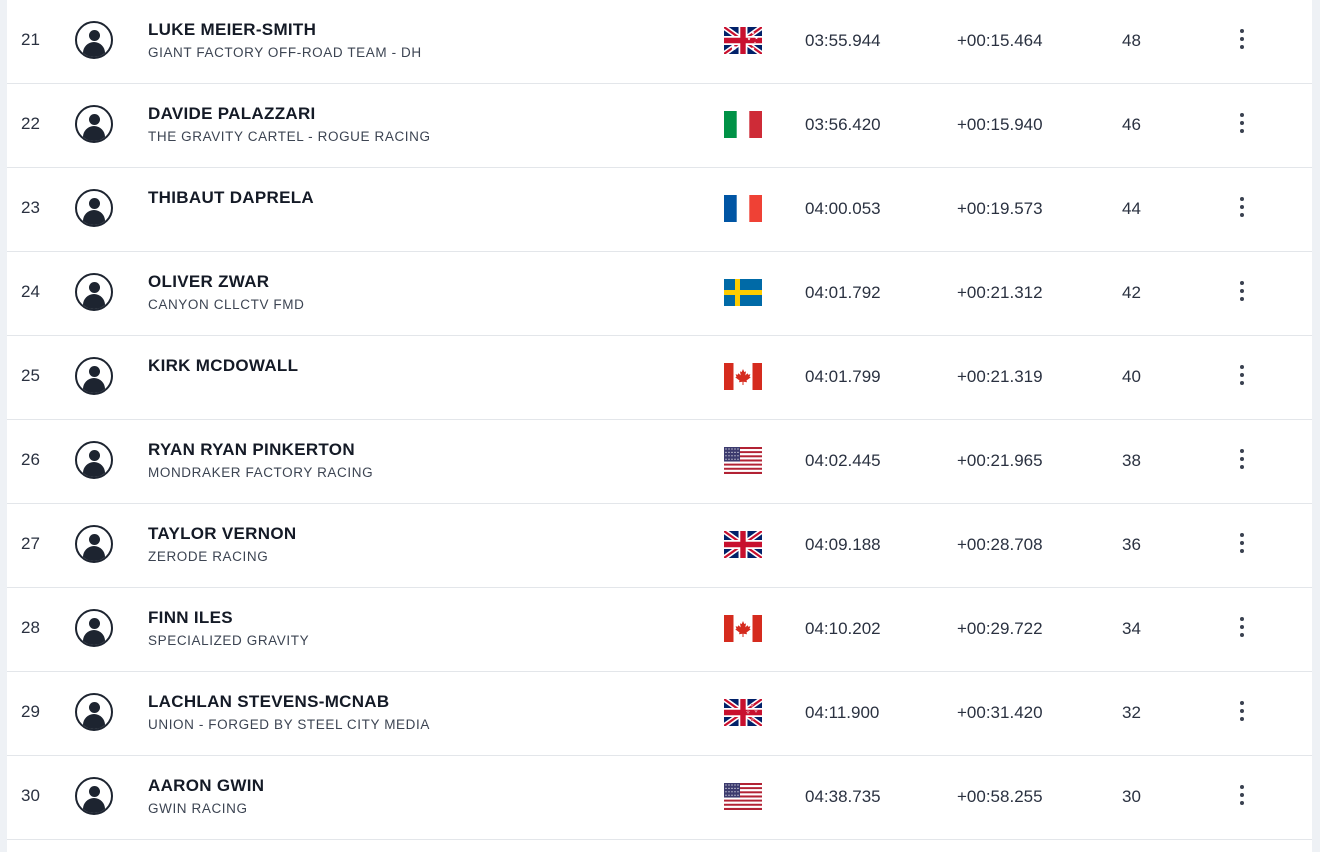 This screenshot has width=1320, height=852. I want to click on italy-flag, so click(743, 124).